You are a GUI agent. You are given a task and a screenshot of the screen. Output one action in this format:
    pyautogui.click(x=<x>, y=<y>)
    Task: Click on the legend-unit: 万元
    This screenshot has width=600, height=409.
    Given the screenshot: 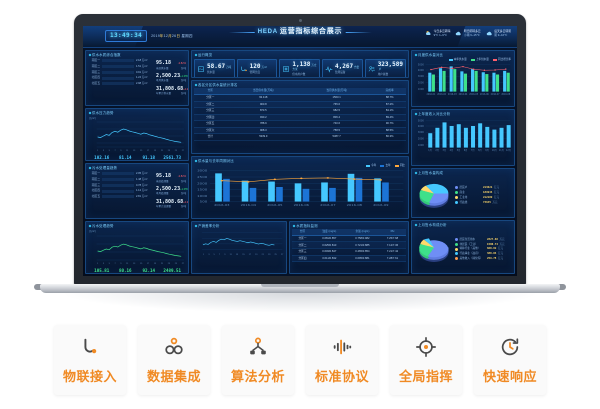 What is the action you would take?
    pyautogui.click(x=500, y=254)
    